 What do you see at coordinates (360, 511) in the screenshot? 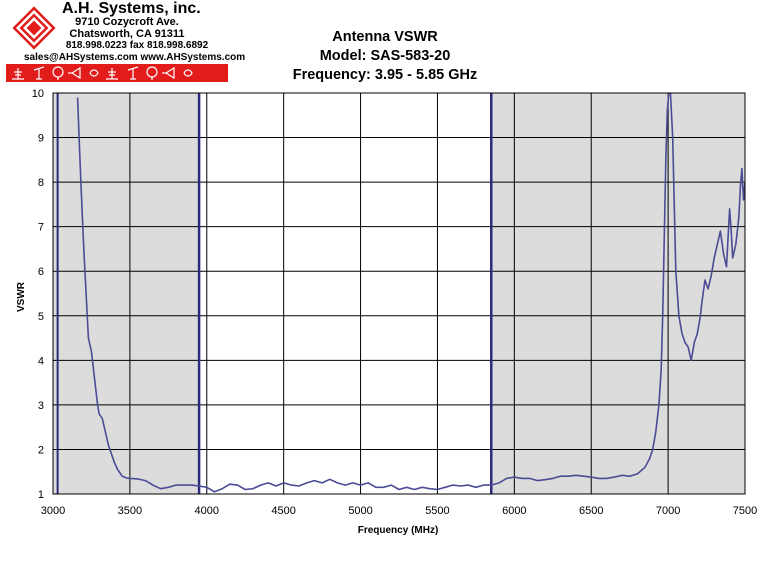
I see `x-tick-label-5: 5000` at bounding box center [360, 511].